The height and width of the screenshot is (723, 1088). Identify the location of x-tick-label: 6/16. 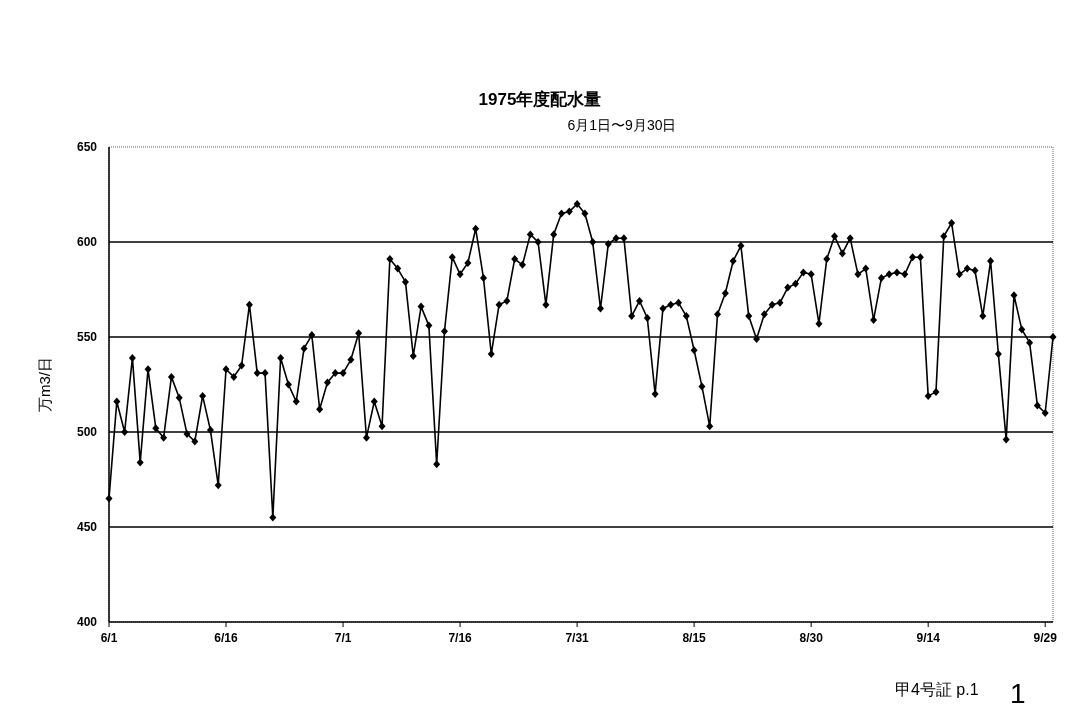
(226, 638).